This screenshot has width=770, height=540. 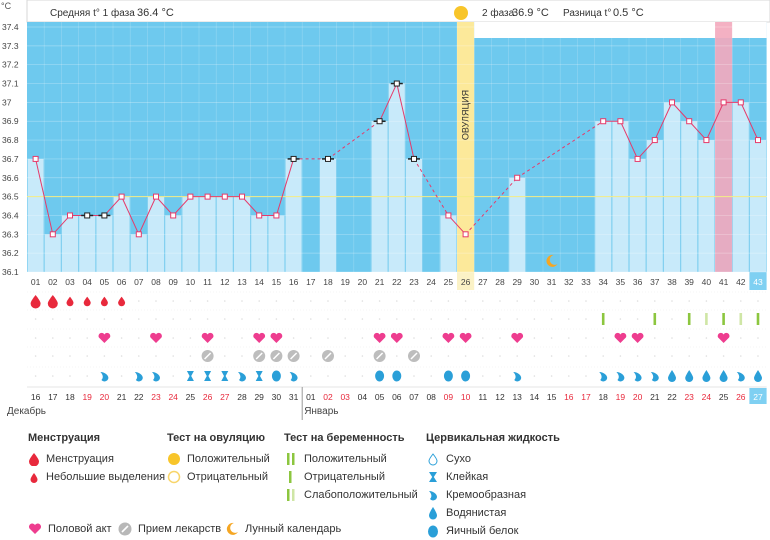 I want to click on ovulation-label: ОВУЛЯЦИЯ, so click(x=466, y=115).